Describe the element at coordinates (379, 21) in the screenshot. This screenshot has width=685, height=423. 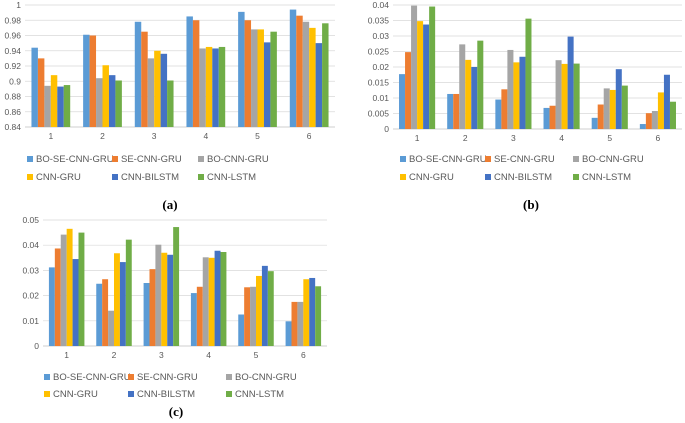
I see `y-tick-label: 0.035` at that location.